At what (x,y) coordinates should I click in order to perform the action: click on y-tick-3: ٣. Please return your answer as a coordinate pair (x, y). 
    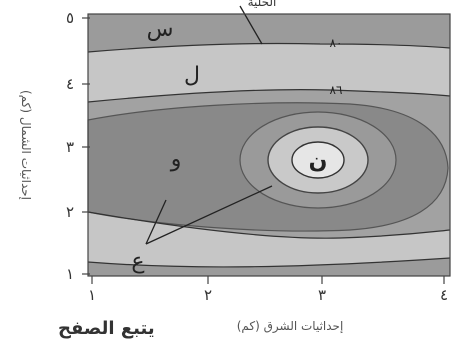
    Looking at the image, I should click on (70, 147).